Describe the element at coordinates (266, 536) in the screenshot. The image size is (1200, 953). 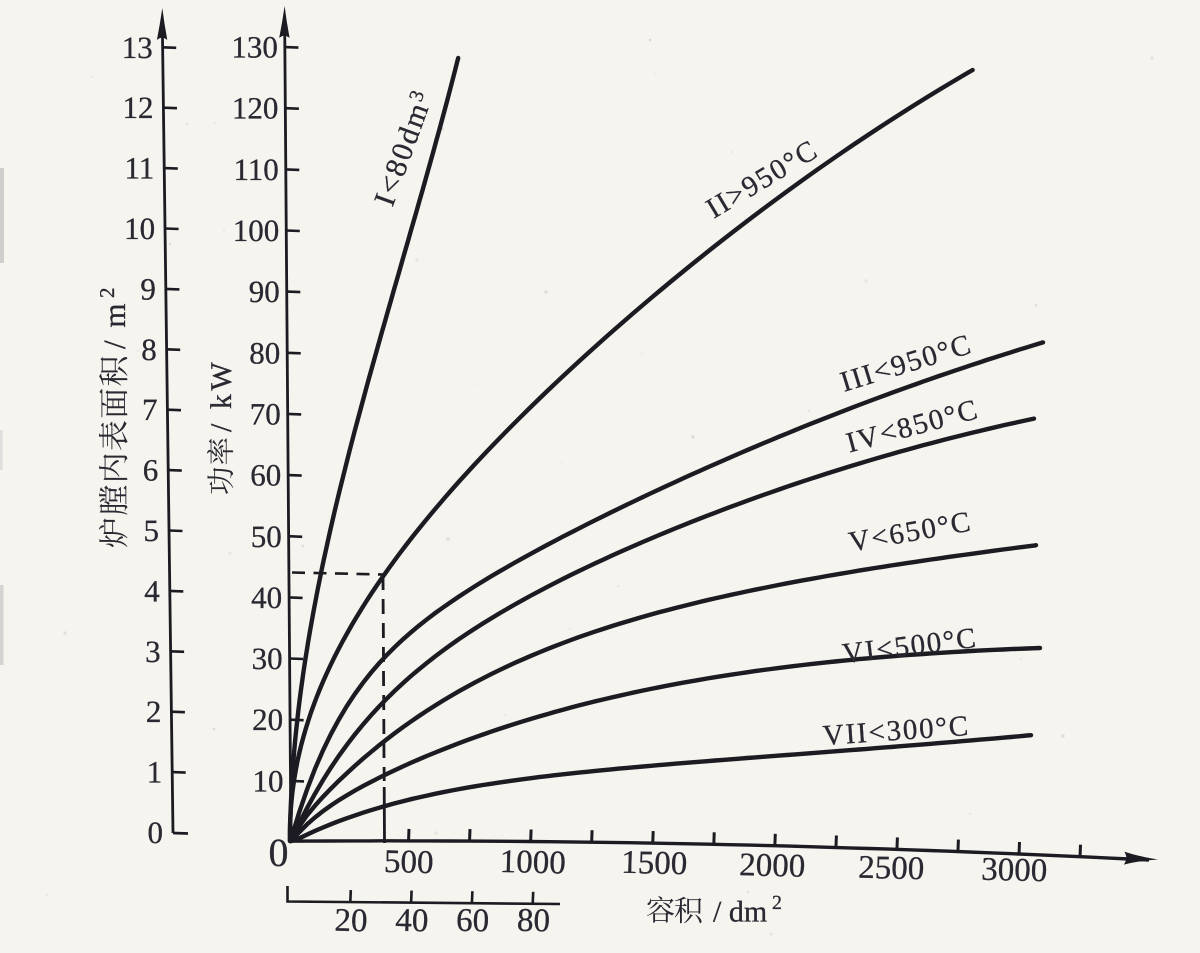
I see `svg-text: 50` at that location.